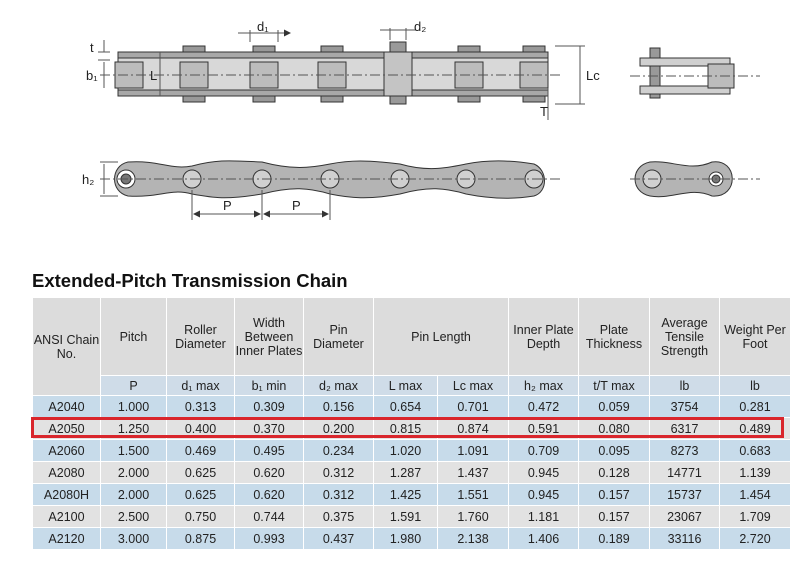 The image size is (800, 563). I want to click on table-cell: 1.181, so click(543, 516).